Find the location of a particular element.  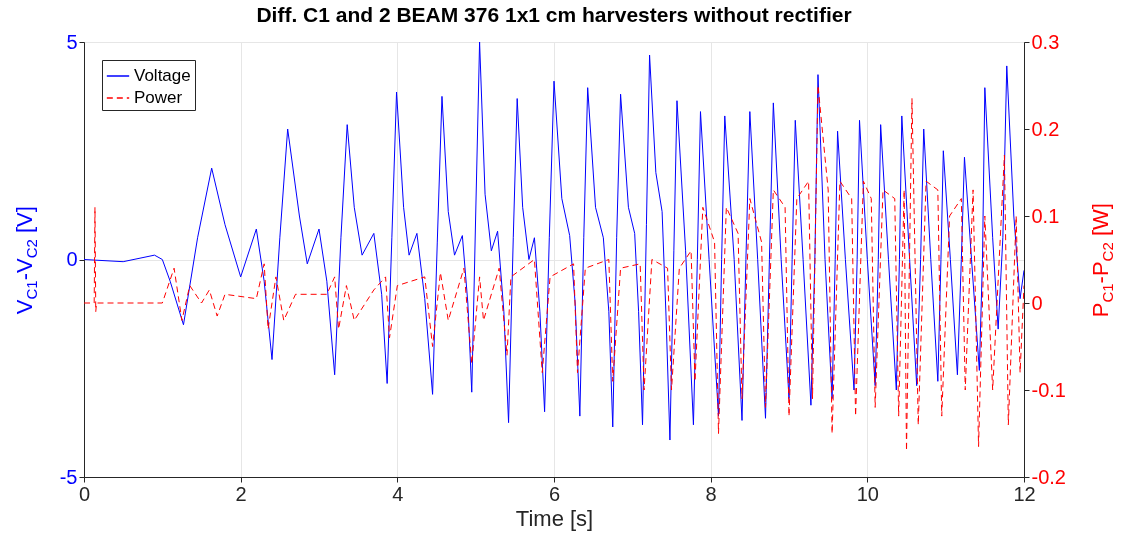

x-tick-label: 2 is located at coordinates (241, 493).